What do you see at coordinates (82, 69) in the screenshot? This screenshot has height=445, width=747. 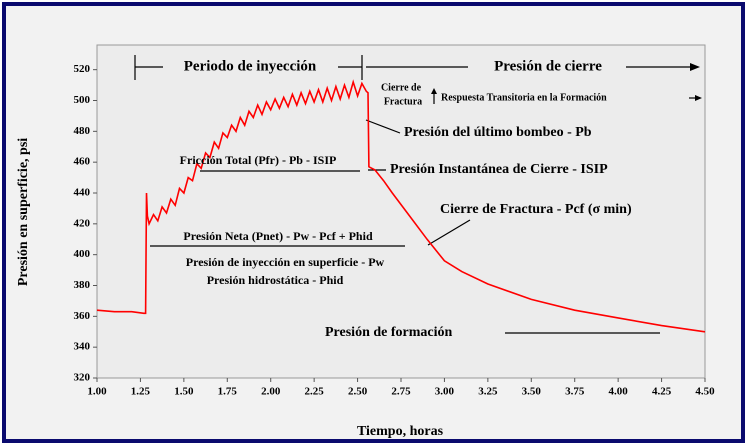 I see `y-tick-label: 520` at bounding box center [82, 69].